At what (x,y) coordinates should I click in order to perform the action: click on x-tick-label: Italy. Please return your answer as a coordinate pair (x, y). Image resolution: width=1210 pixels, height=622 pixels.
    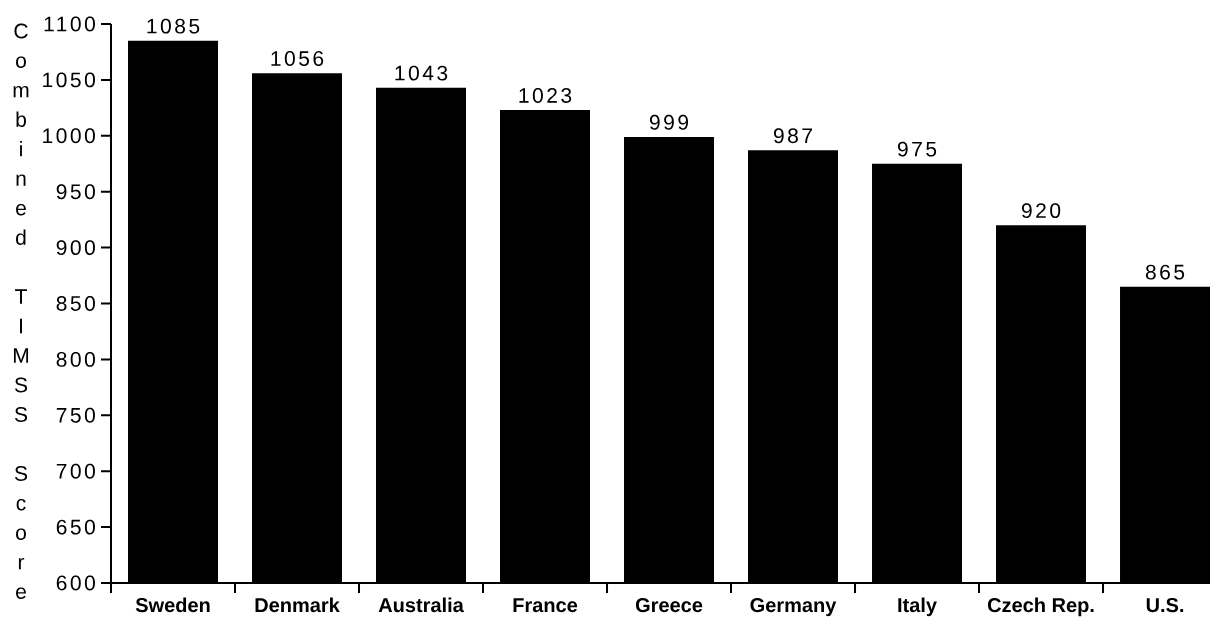
    Looking at the image, I should click on (917, 607).